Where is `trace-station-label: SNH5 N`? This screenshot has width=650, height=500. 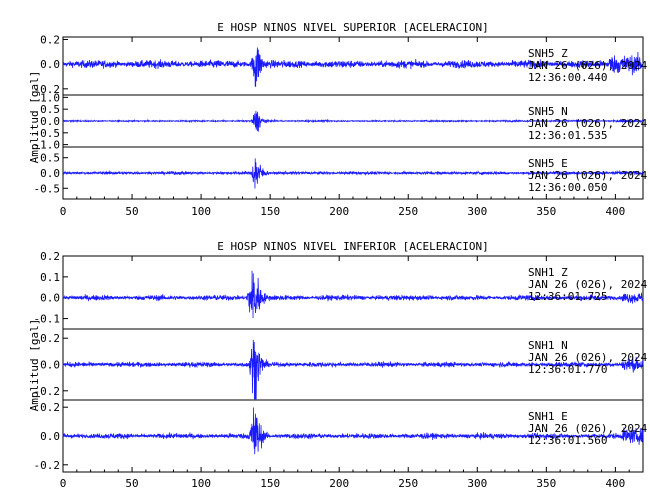 trace-station-label: SNH5 N is located at coordinates (548, 111).